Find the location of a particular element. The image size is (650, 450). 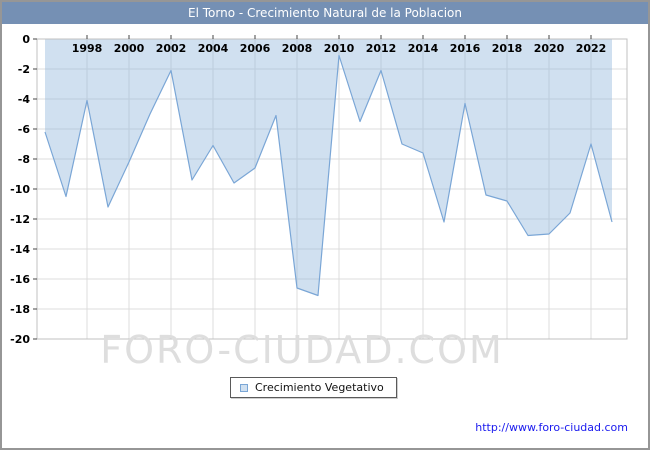

website-link: http://www.foro-ciudad.com is located at coordinates (551, 427).